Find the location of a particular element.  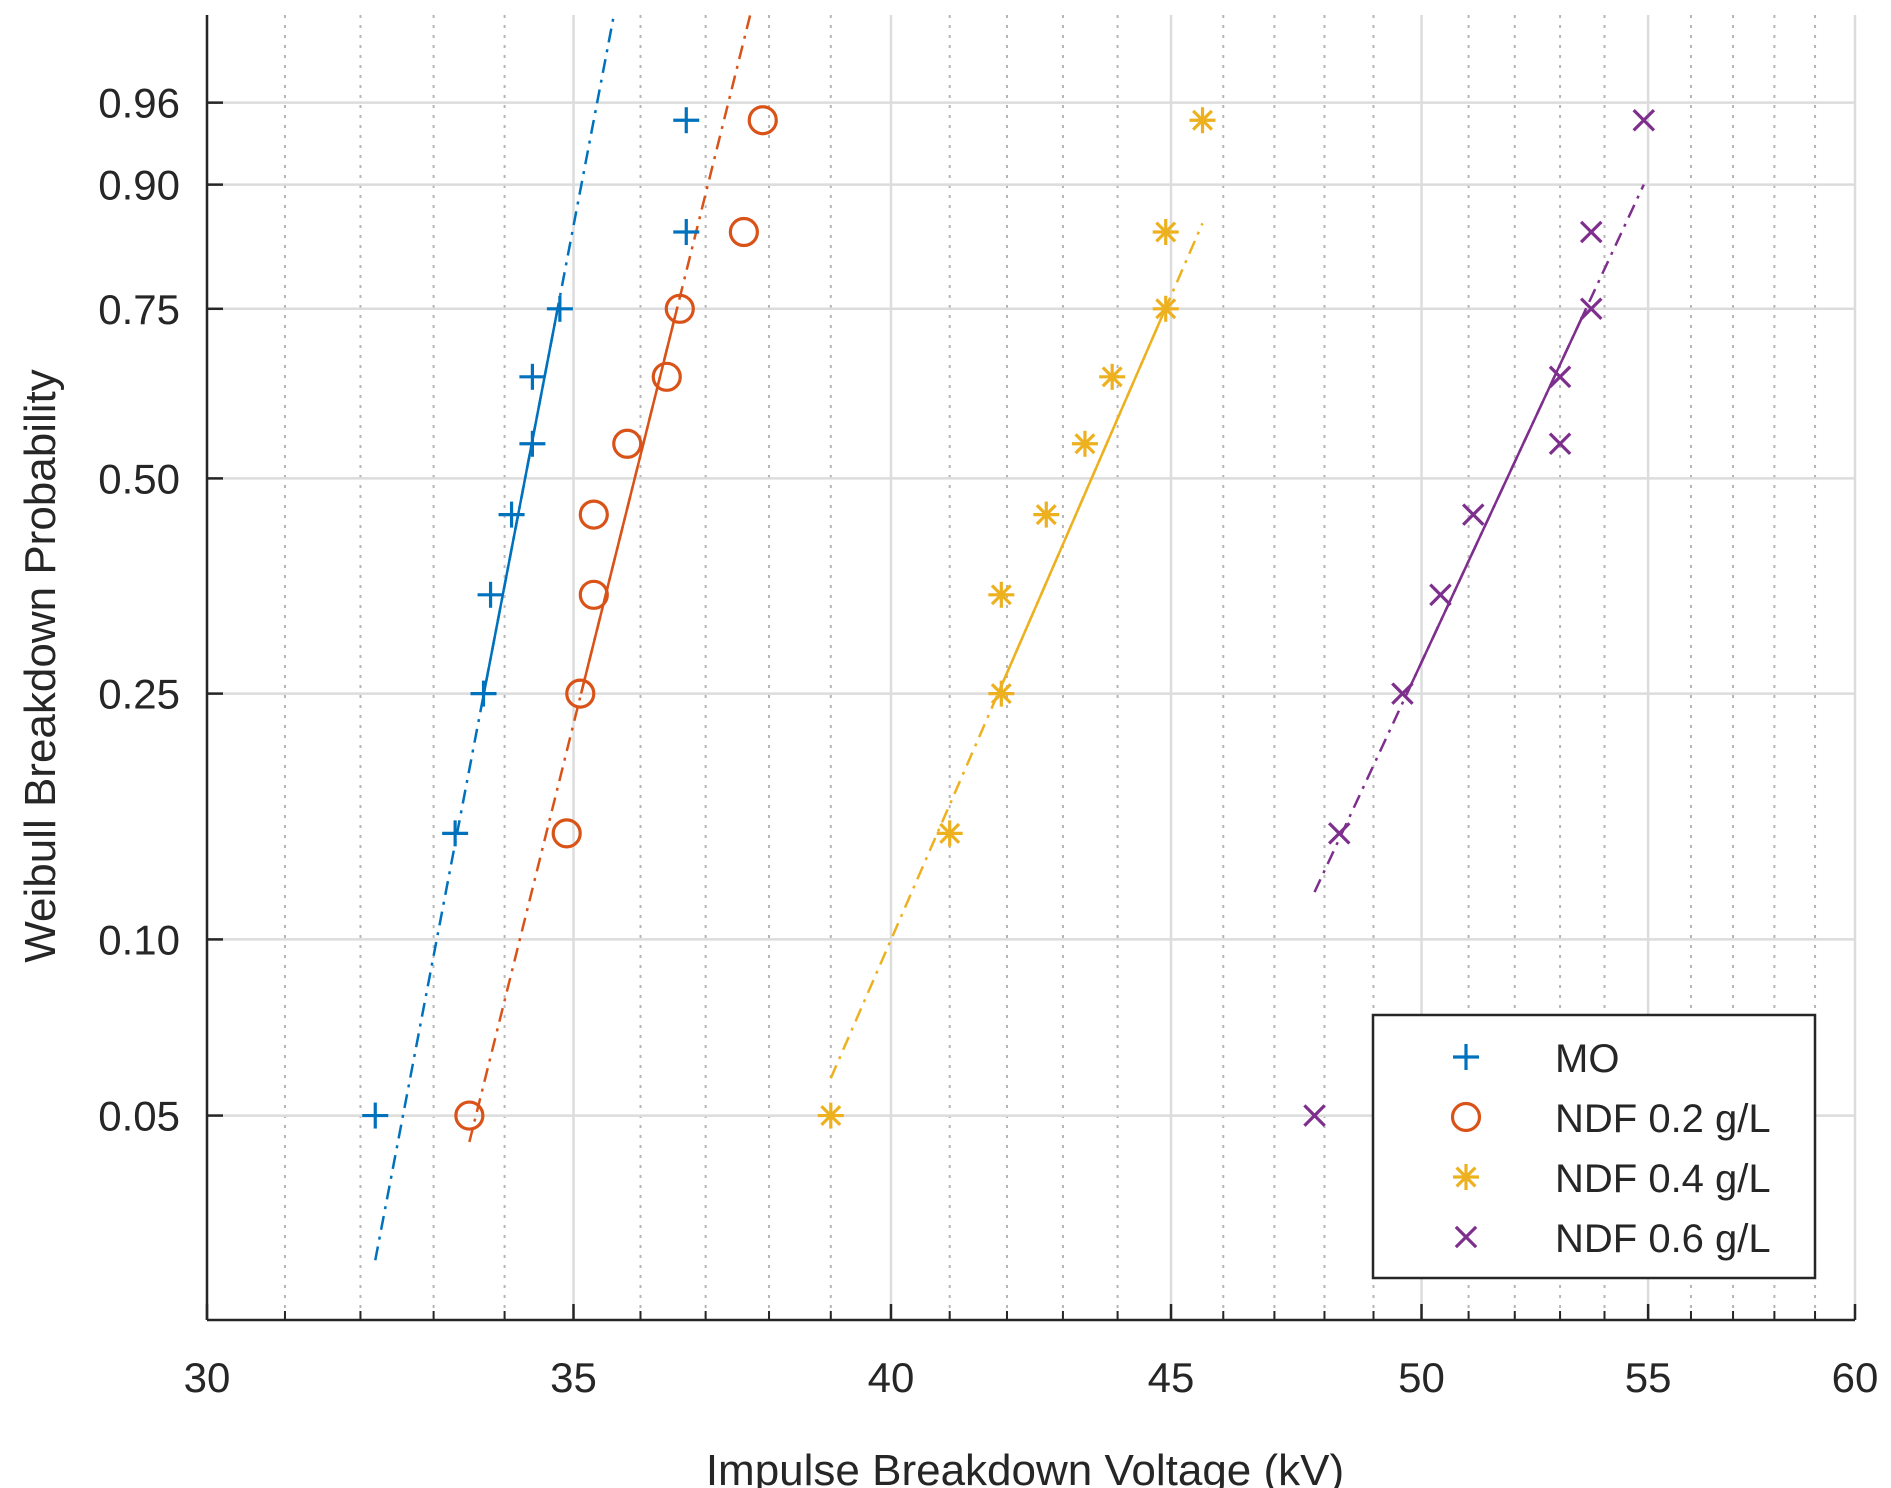

x-tick-label: 60 is located at coordinates (1855, 1377).